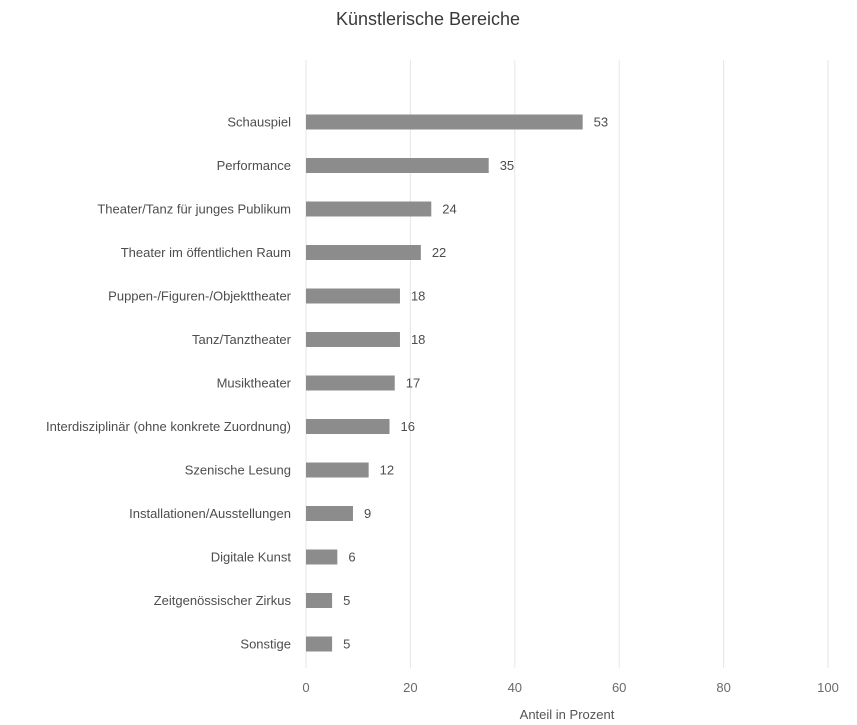 This screenshot has height=725, width=857. What do you see at coordinates (828, 687) in the screenshot?
I see `x-tick-label: 100` at bounding box center [828, 687].